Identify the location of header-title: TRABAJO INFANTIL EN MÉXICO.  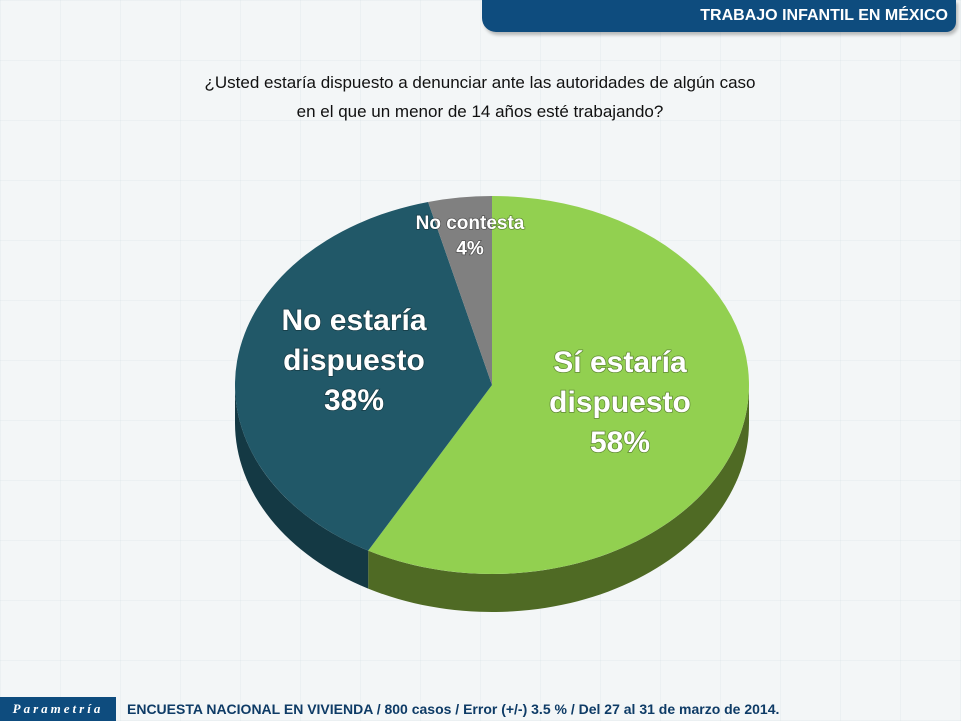
(824, 15).